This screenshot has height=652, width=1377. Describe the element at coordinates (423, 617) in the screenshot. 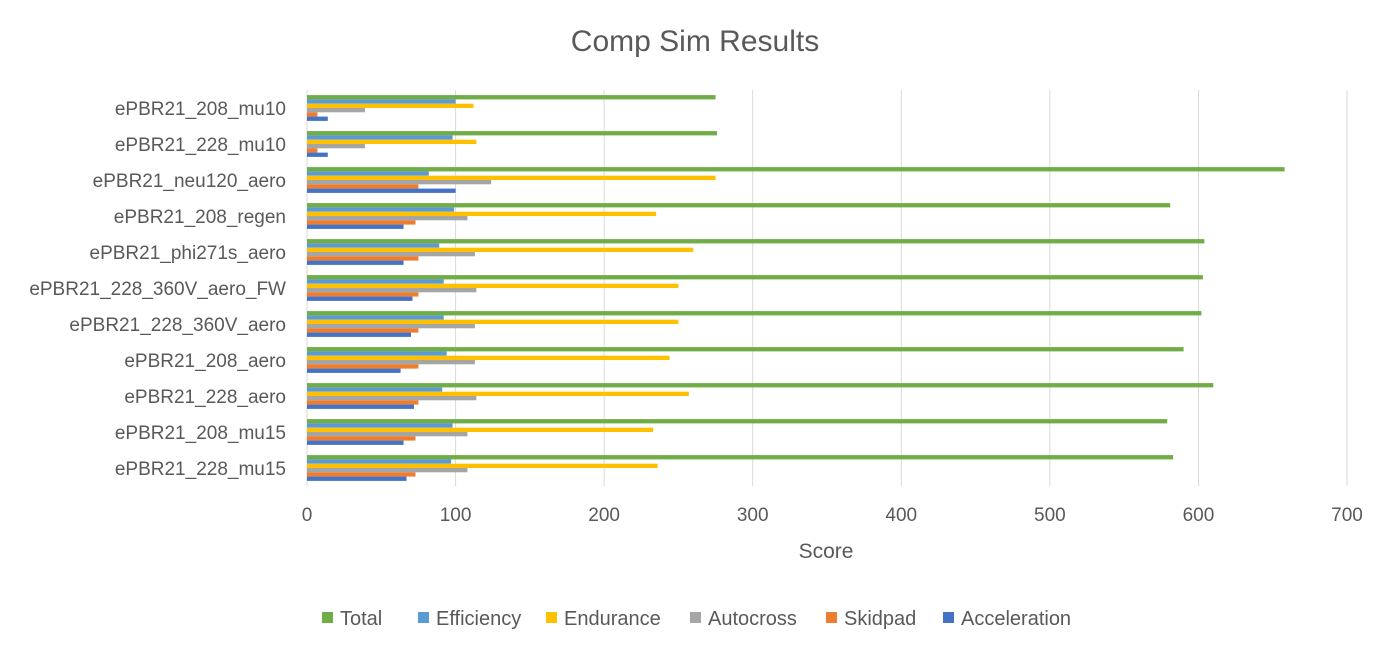

I see `legend-swatch-efficiency` at that location.